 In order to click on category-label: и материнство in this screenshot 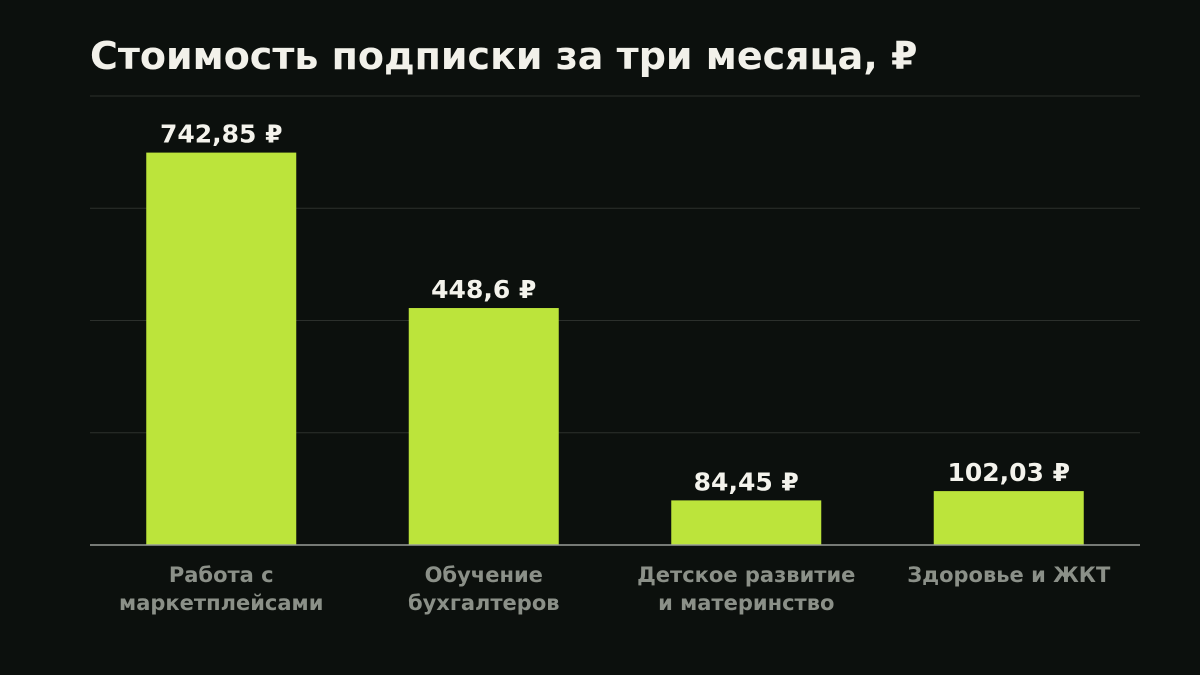, I will do `click(746, 603)`.